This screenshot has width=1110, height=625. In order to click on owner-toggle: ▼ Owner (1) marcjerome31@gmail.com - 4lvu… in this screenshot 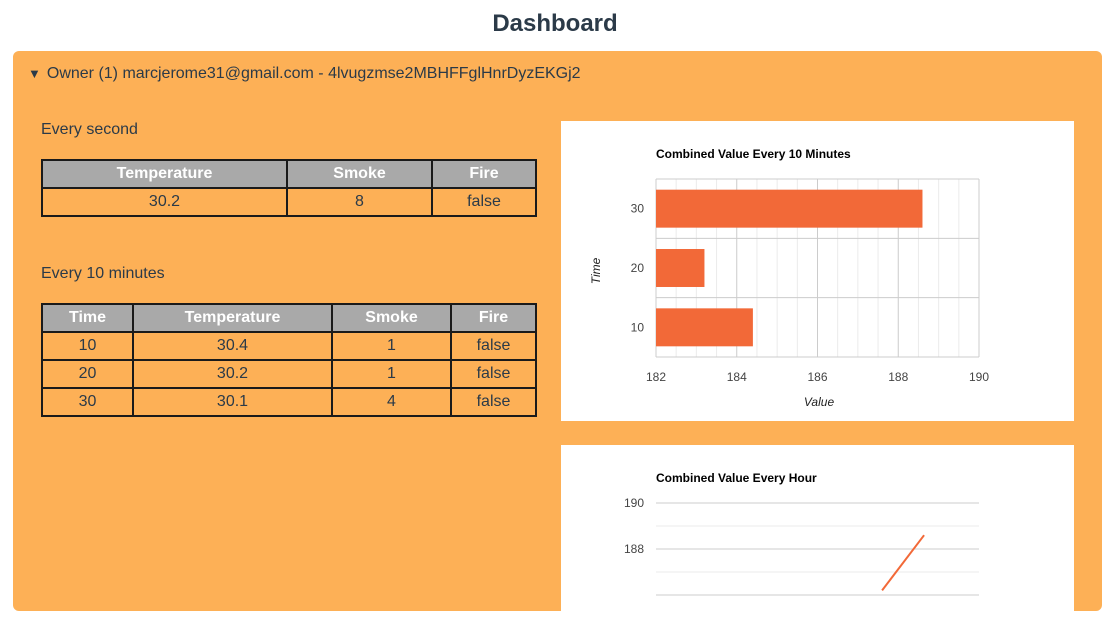, I will do `click(304, 74)`.